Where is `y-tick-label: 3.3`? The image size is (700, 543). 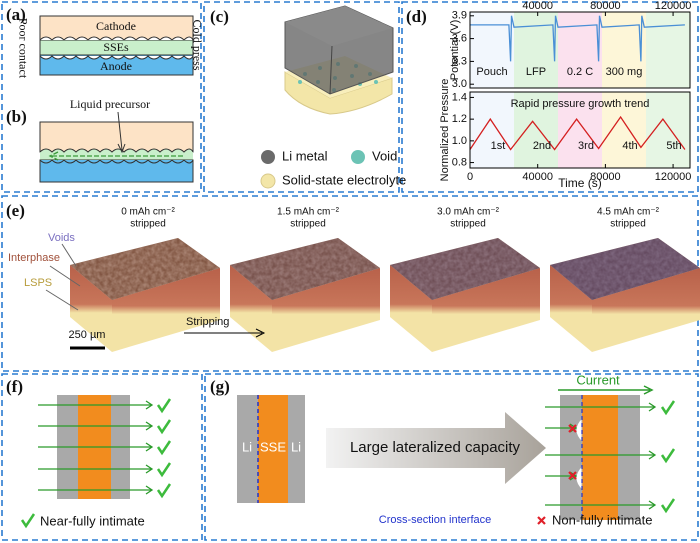 y-tick-label: 3.3 is located at coordinates (459, 61).